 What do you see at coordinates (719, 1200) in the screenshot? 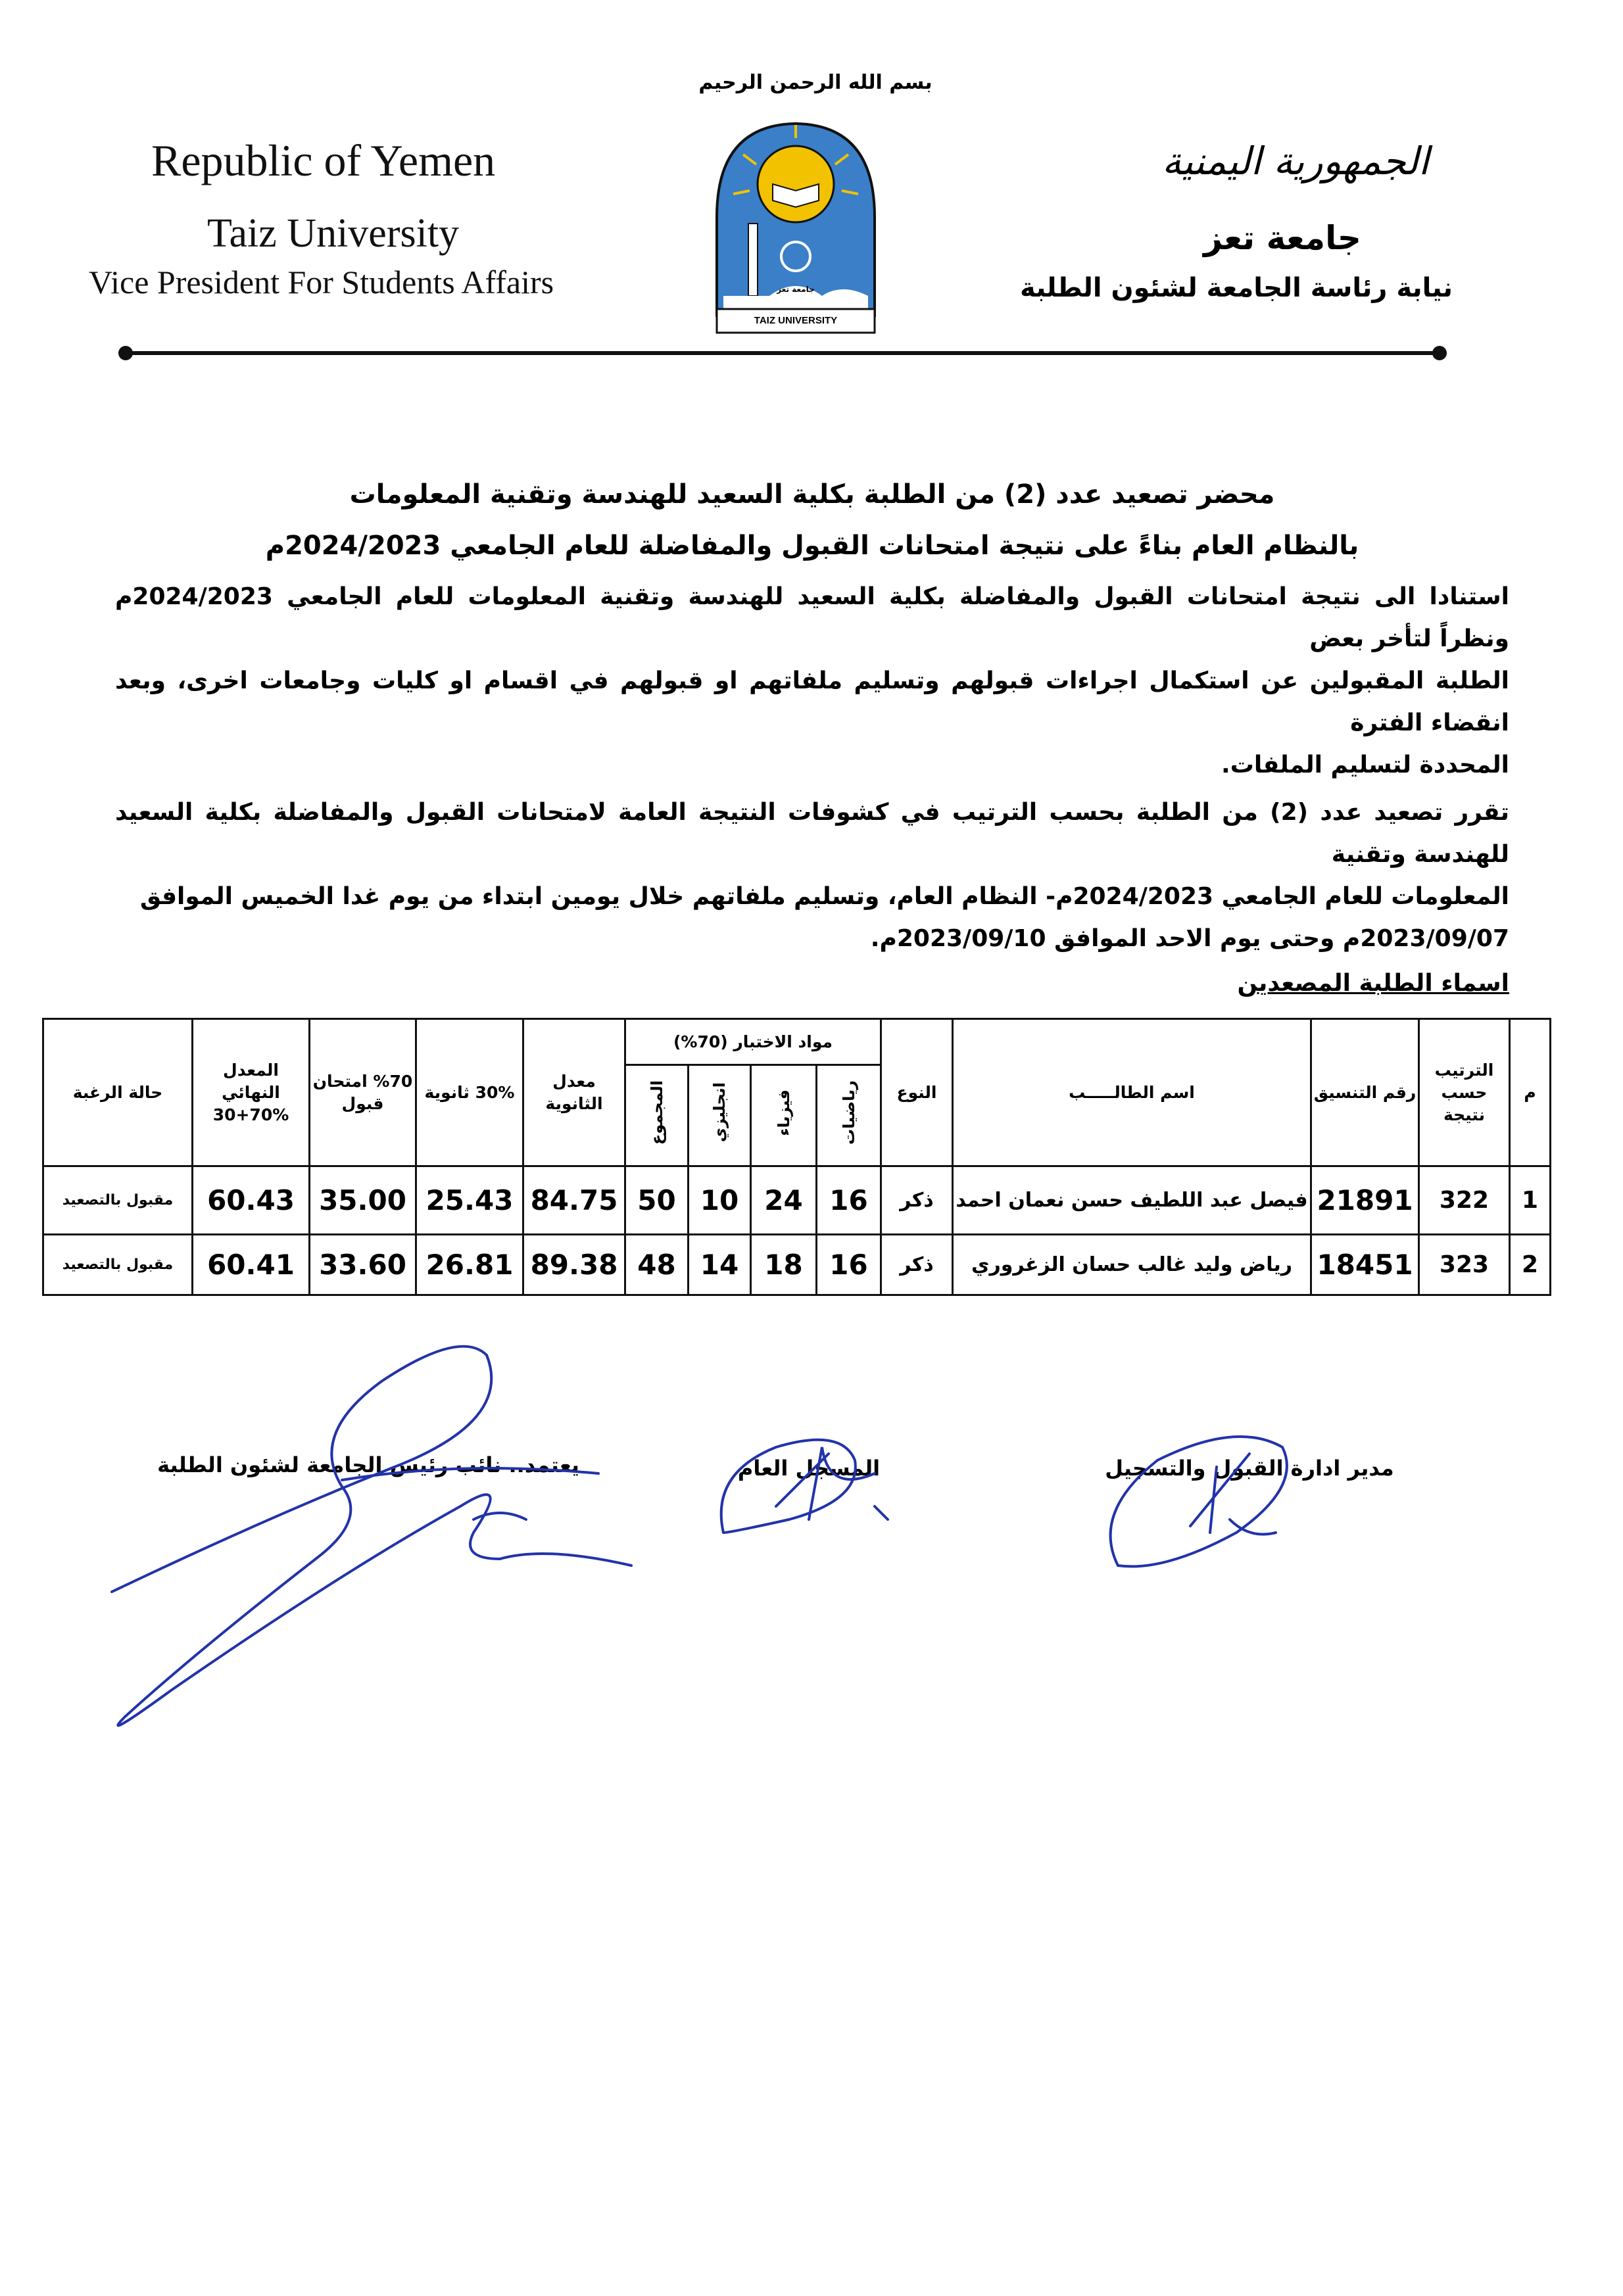
I see `cell-english: 10` at bounding box center [719, 1200].